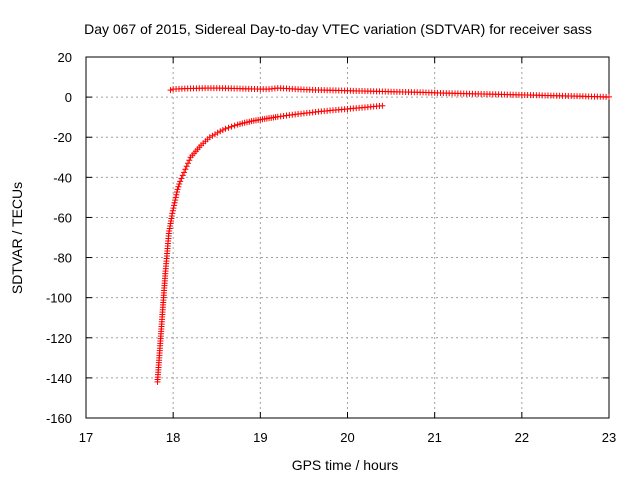 The height and width of the screenshot is (480, 640). I want to click on y-tick-label: -100, so click(59, 298).